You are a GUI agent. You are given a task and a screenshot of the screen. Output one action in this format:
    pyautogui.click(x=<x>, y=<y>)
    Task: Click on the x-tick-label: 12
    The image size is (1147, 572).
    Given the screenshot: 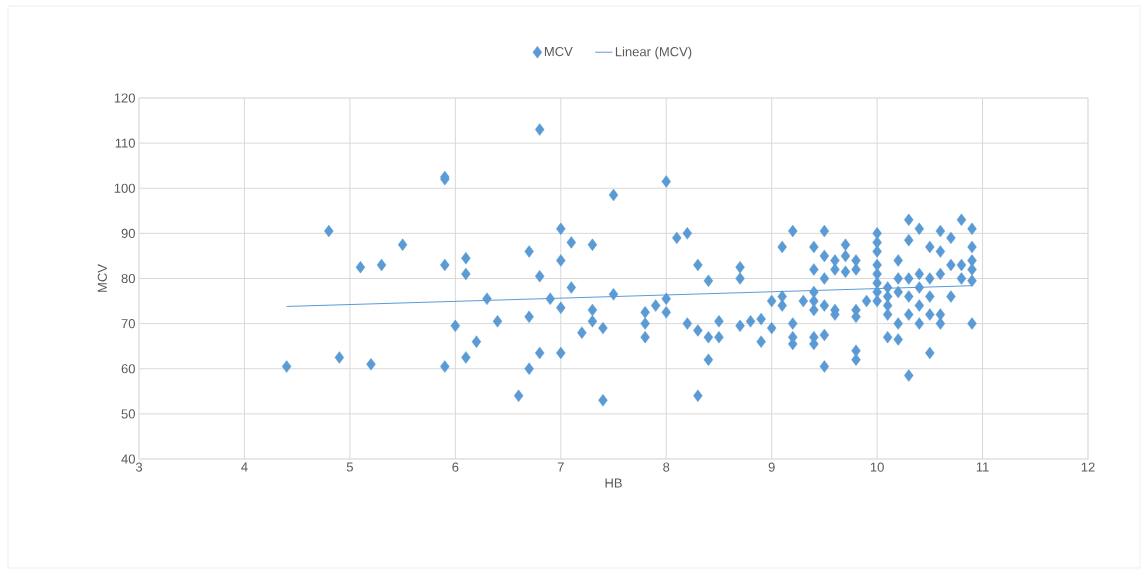 What is the action you would take?
    pyautogui.click(x=1088, y=467)
    